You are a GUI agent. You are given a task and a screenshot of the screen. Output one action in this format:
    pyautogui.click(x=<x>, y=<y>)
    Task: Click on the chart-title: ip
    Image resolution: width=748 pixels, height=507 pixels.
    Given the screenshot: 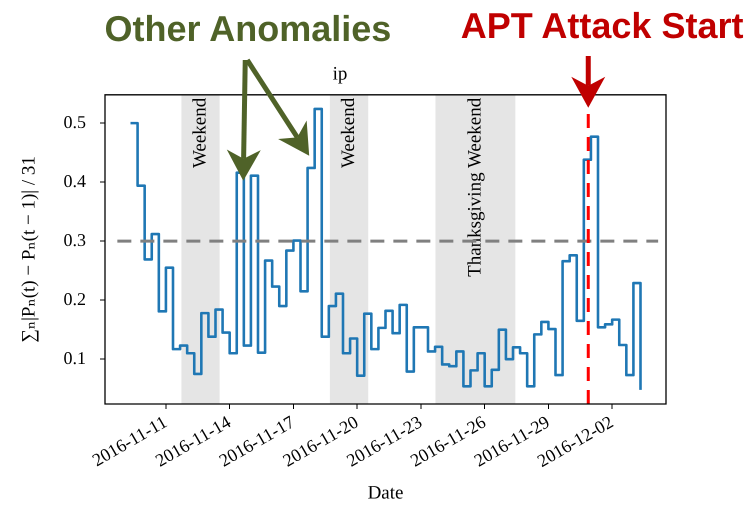 What is the action you would take?
    pyautogui.click(x=340, y=73)
    